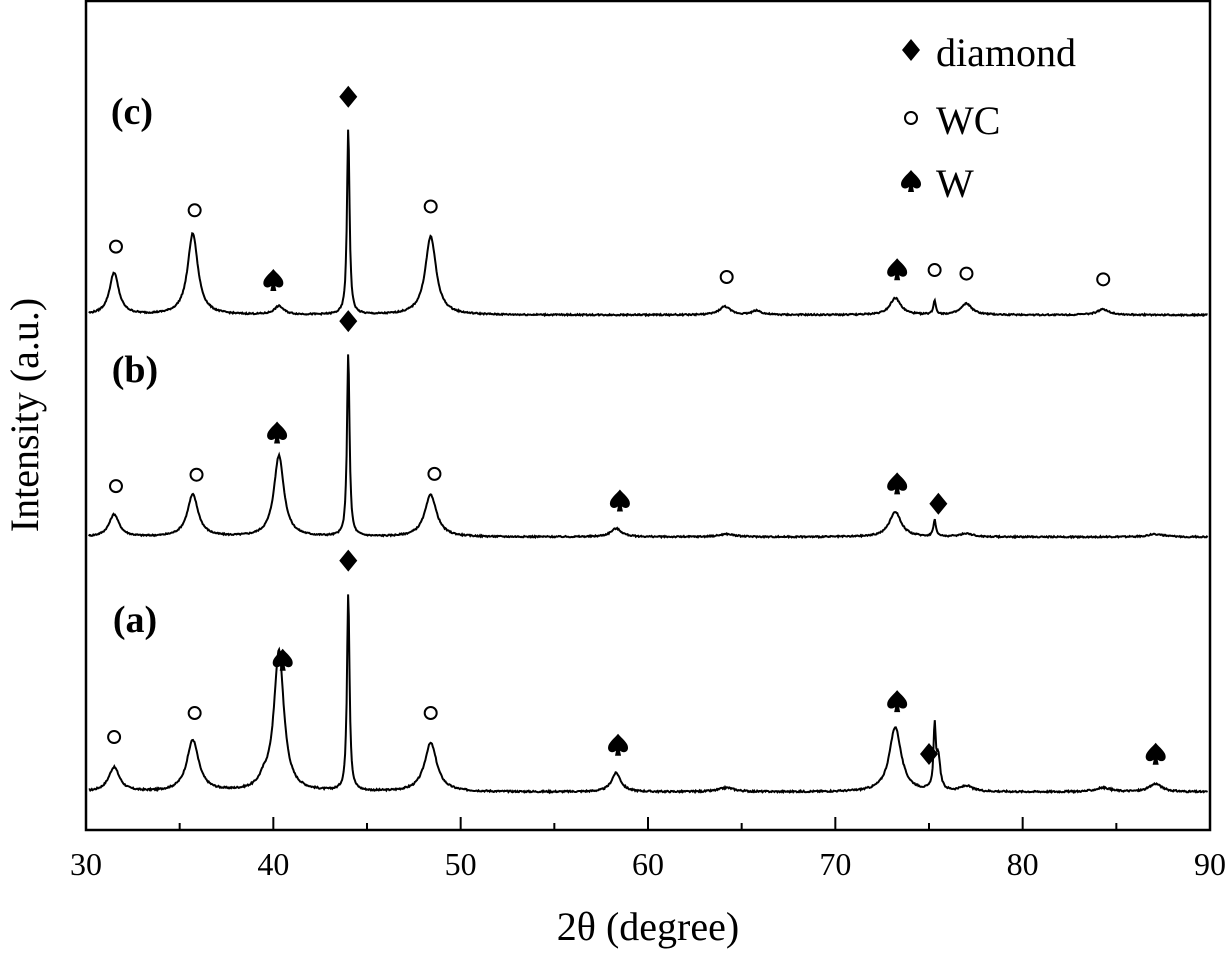 Image resolution: width=1231 pixels, height=953 pixels. Describe the element at coordinates (968, 120) in the screenshot. I see `legend-label: WC` at that location.